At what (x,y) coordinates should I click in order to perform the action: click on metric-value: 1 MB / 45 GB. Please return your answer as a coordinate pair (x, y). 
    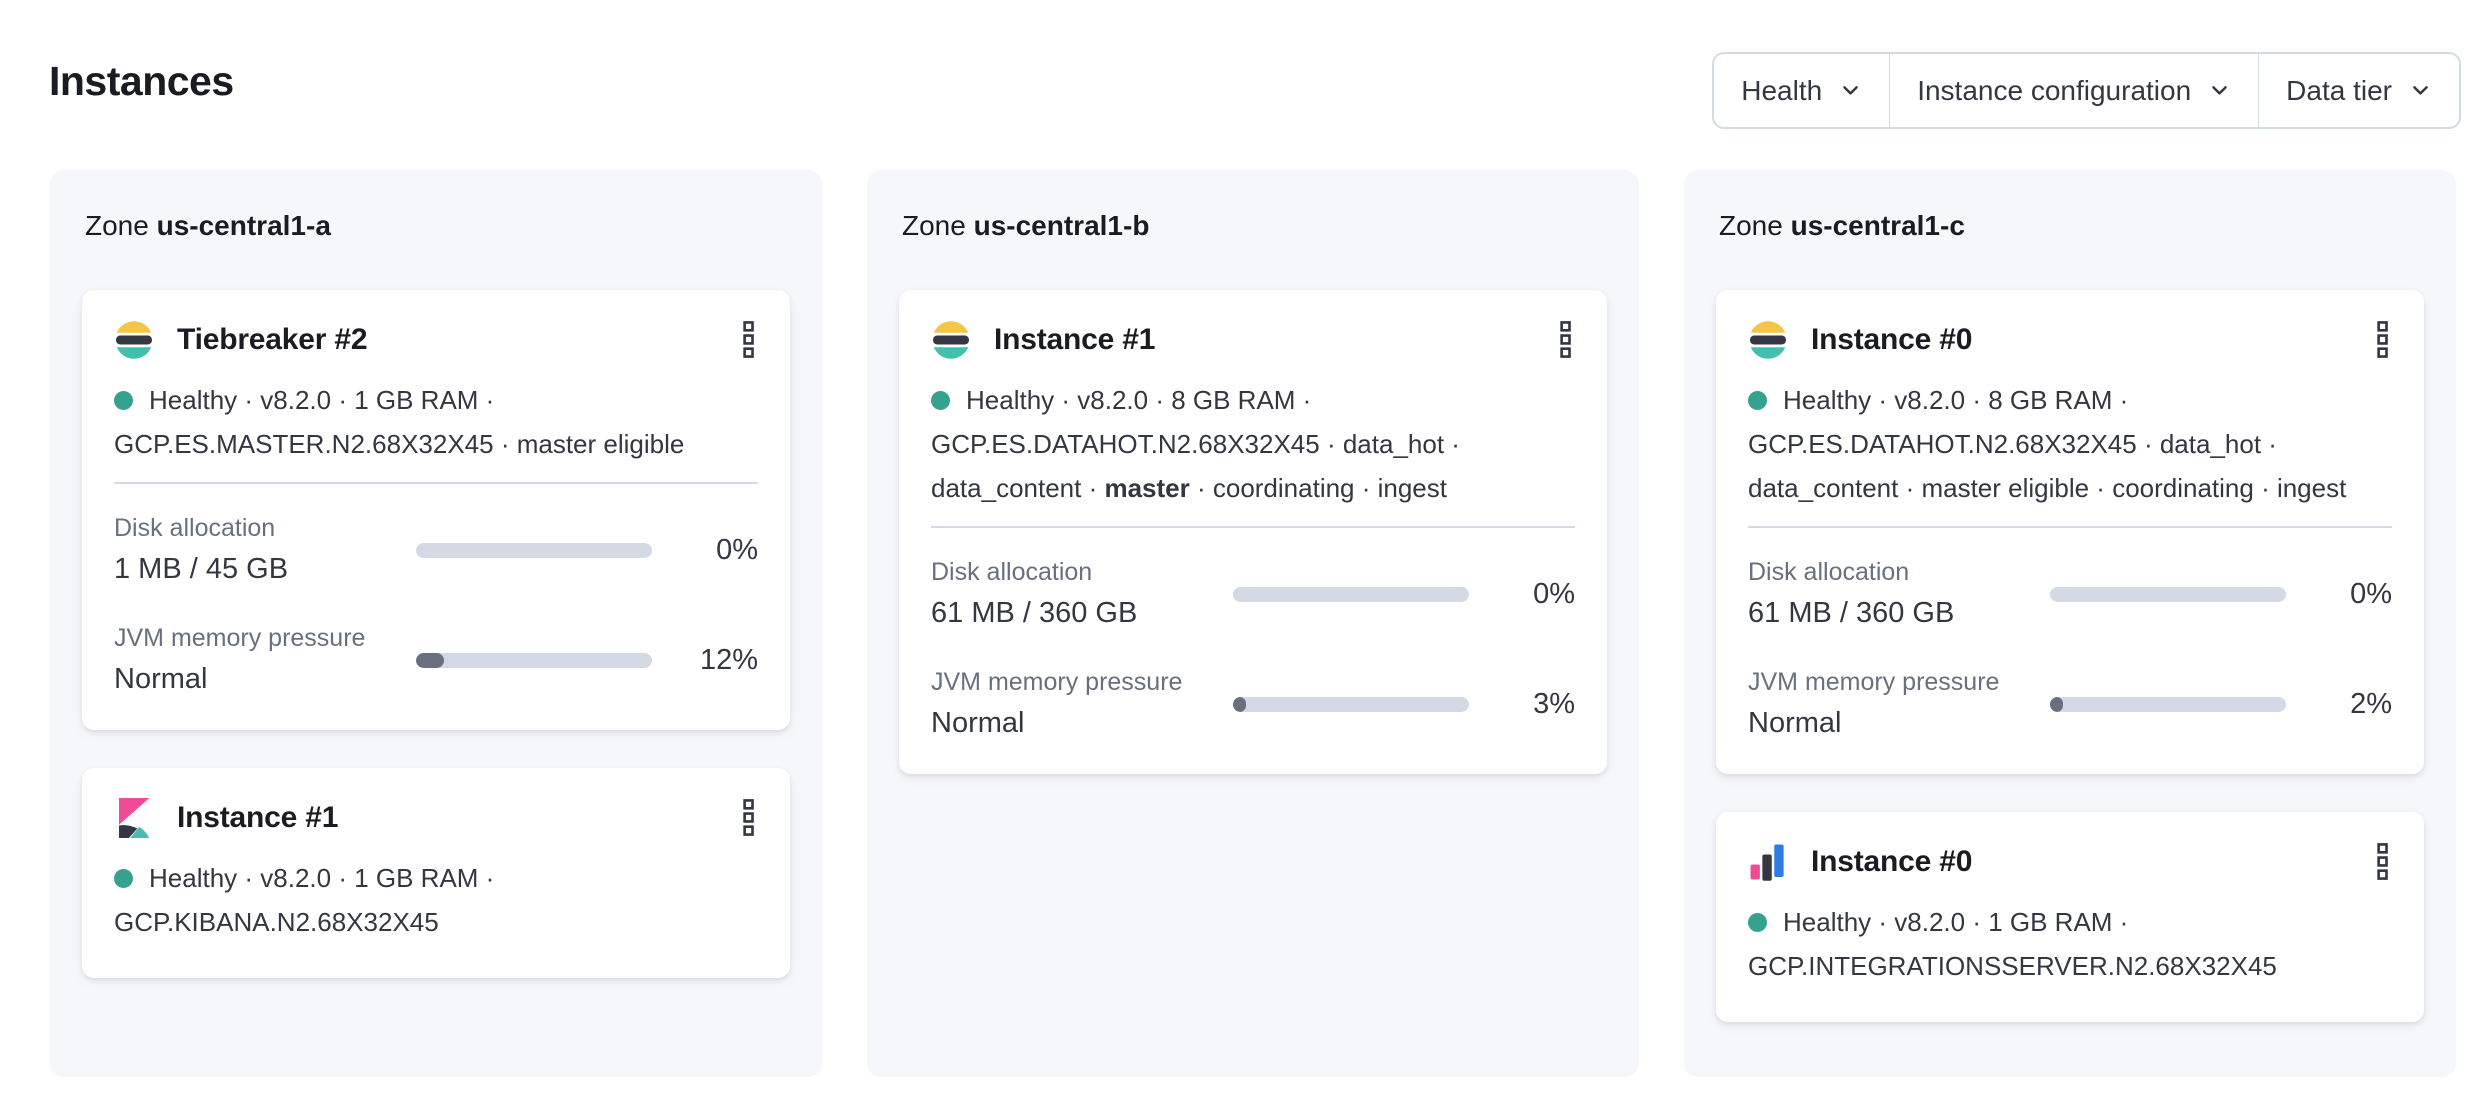
    Looking at the image, I should click on (201, 569).